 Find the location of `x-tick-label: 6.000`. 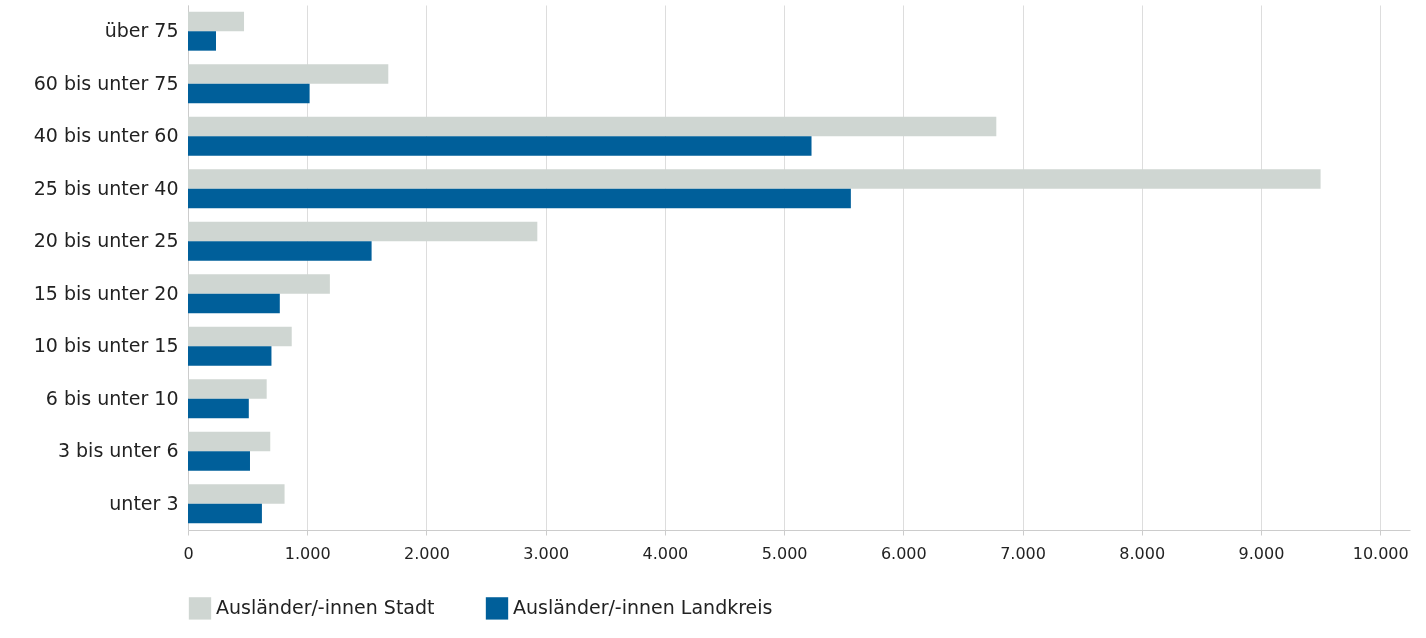

x-tick-label: 6.000 is located at coordinates (903, 553).